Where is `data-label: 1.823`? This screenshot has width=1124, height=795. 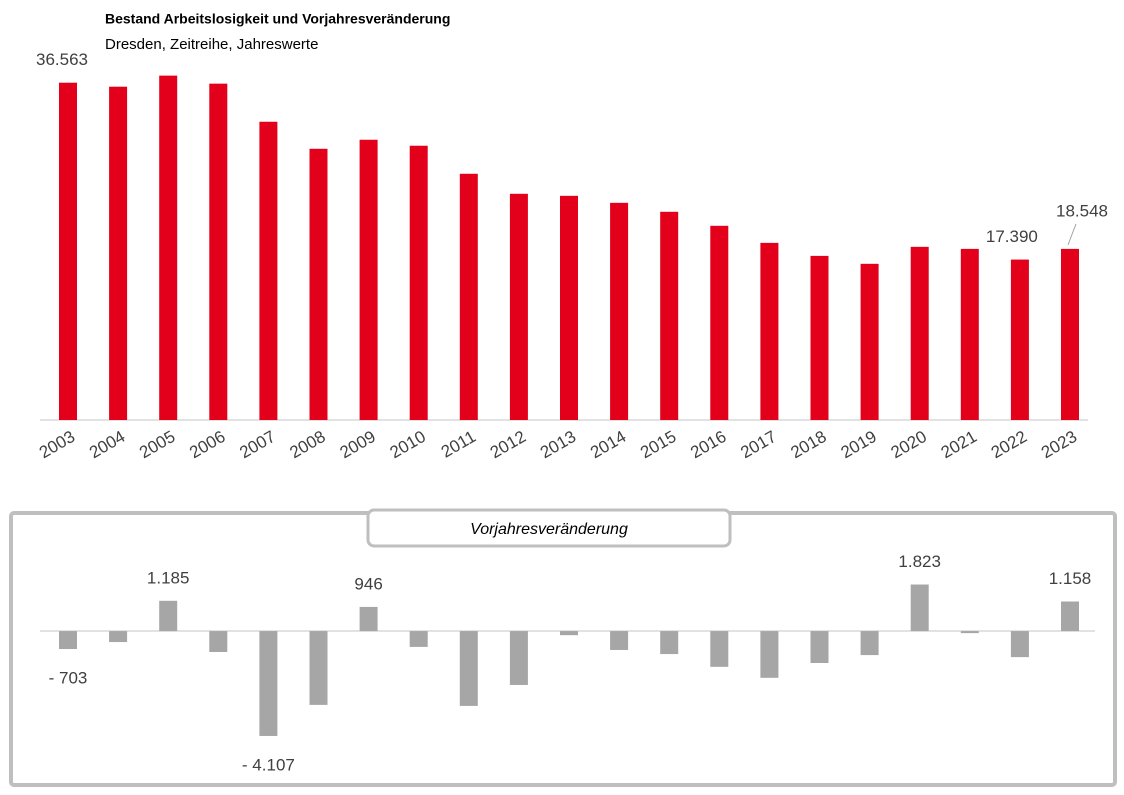
data-label: 1.823 is located at coordinates (919, 561).